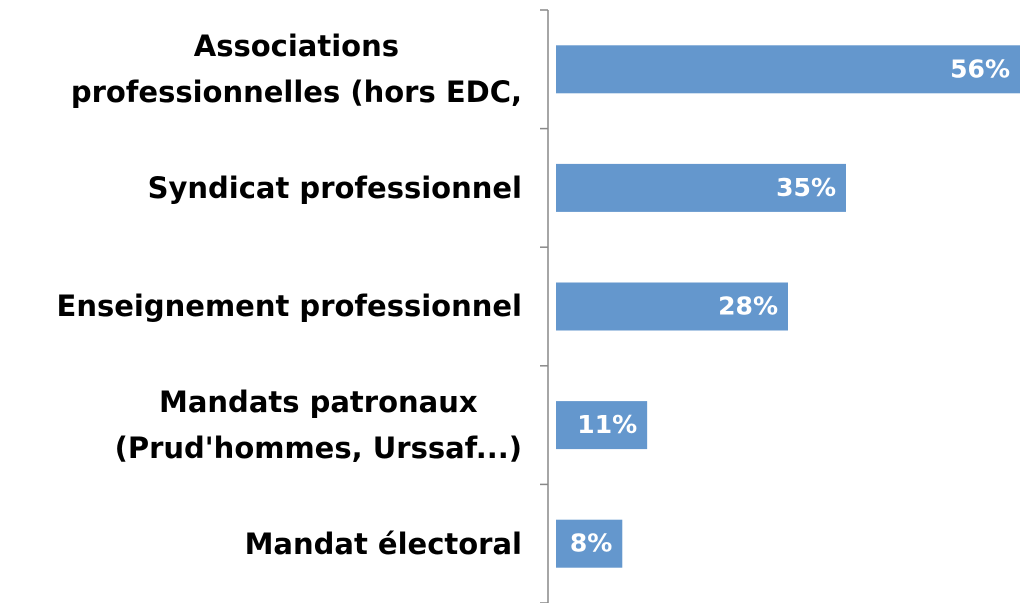 Image resolution: width=1023 pixels, height=603 pixels. I want to click on data-label: 28%, so click(748, 306).